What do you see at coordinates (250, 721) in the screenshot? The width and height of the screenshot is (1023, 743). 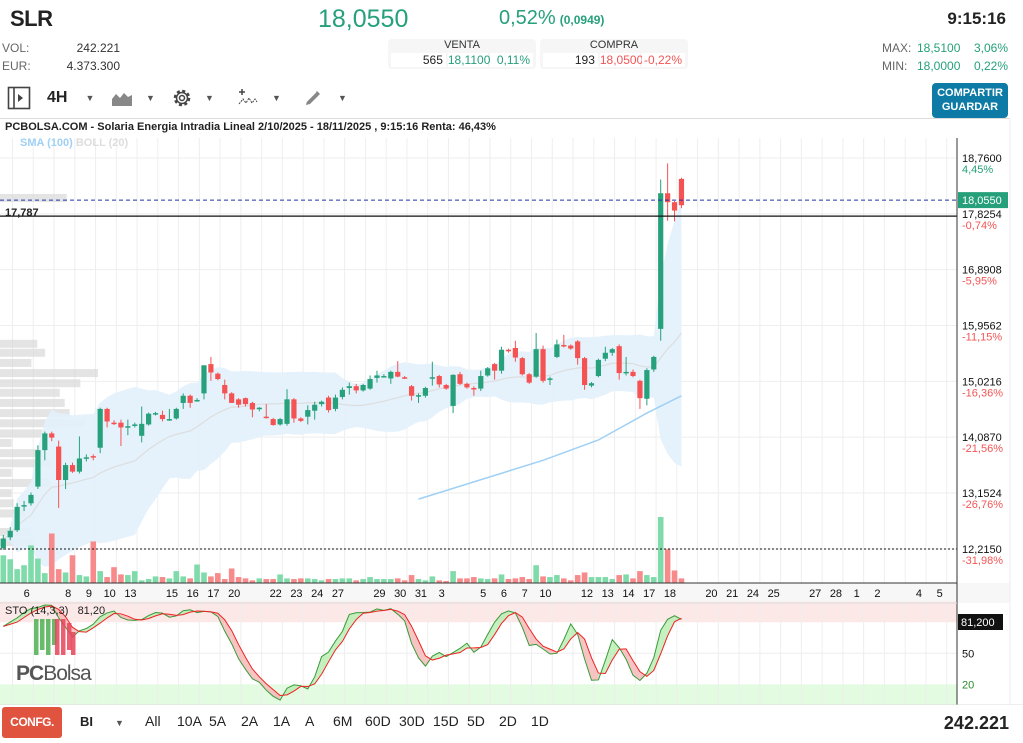 I see `range-2a: 2A` at bounding box center [250, 721].